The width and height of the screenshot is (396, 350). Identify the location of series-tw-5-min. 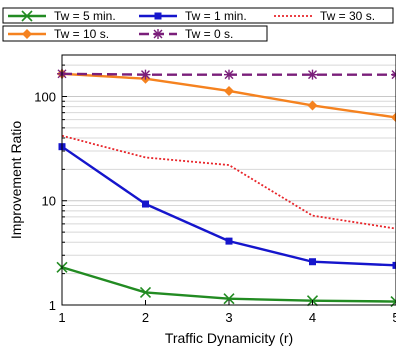
(226, 284).